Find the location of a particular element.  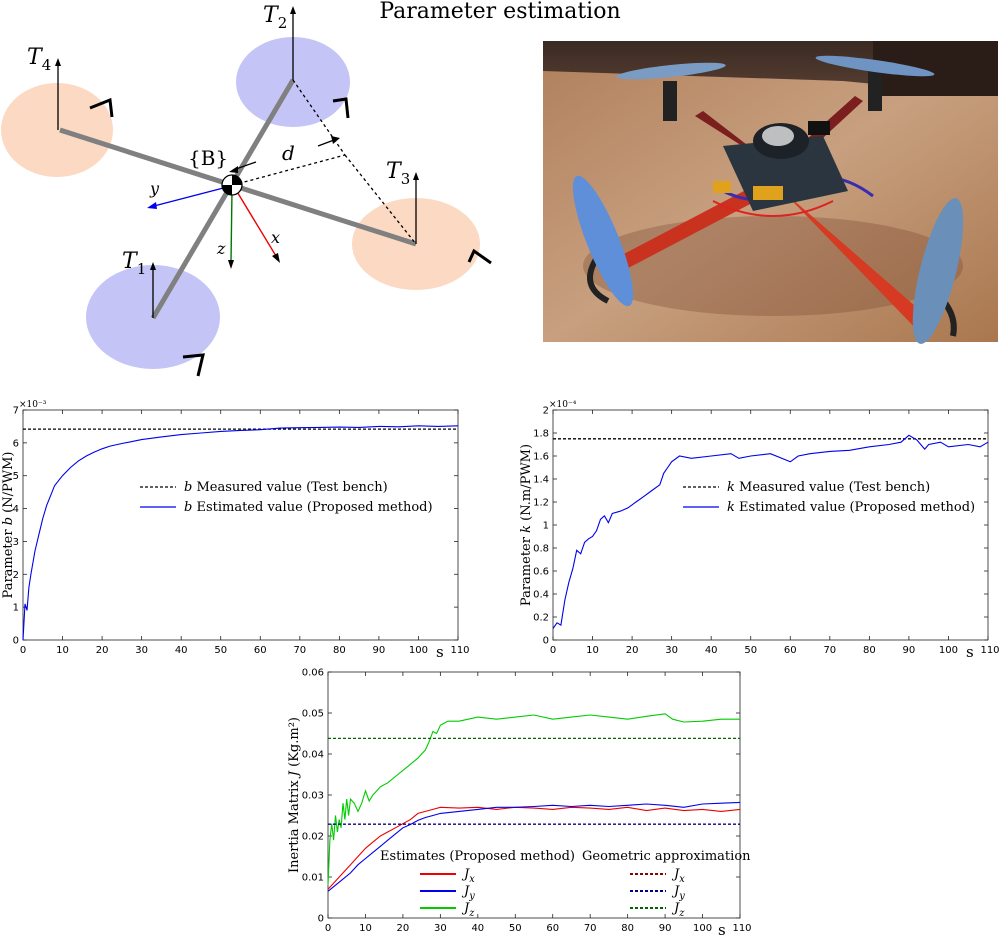

series-line-jy is located at coordinates (534, 846).